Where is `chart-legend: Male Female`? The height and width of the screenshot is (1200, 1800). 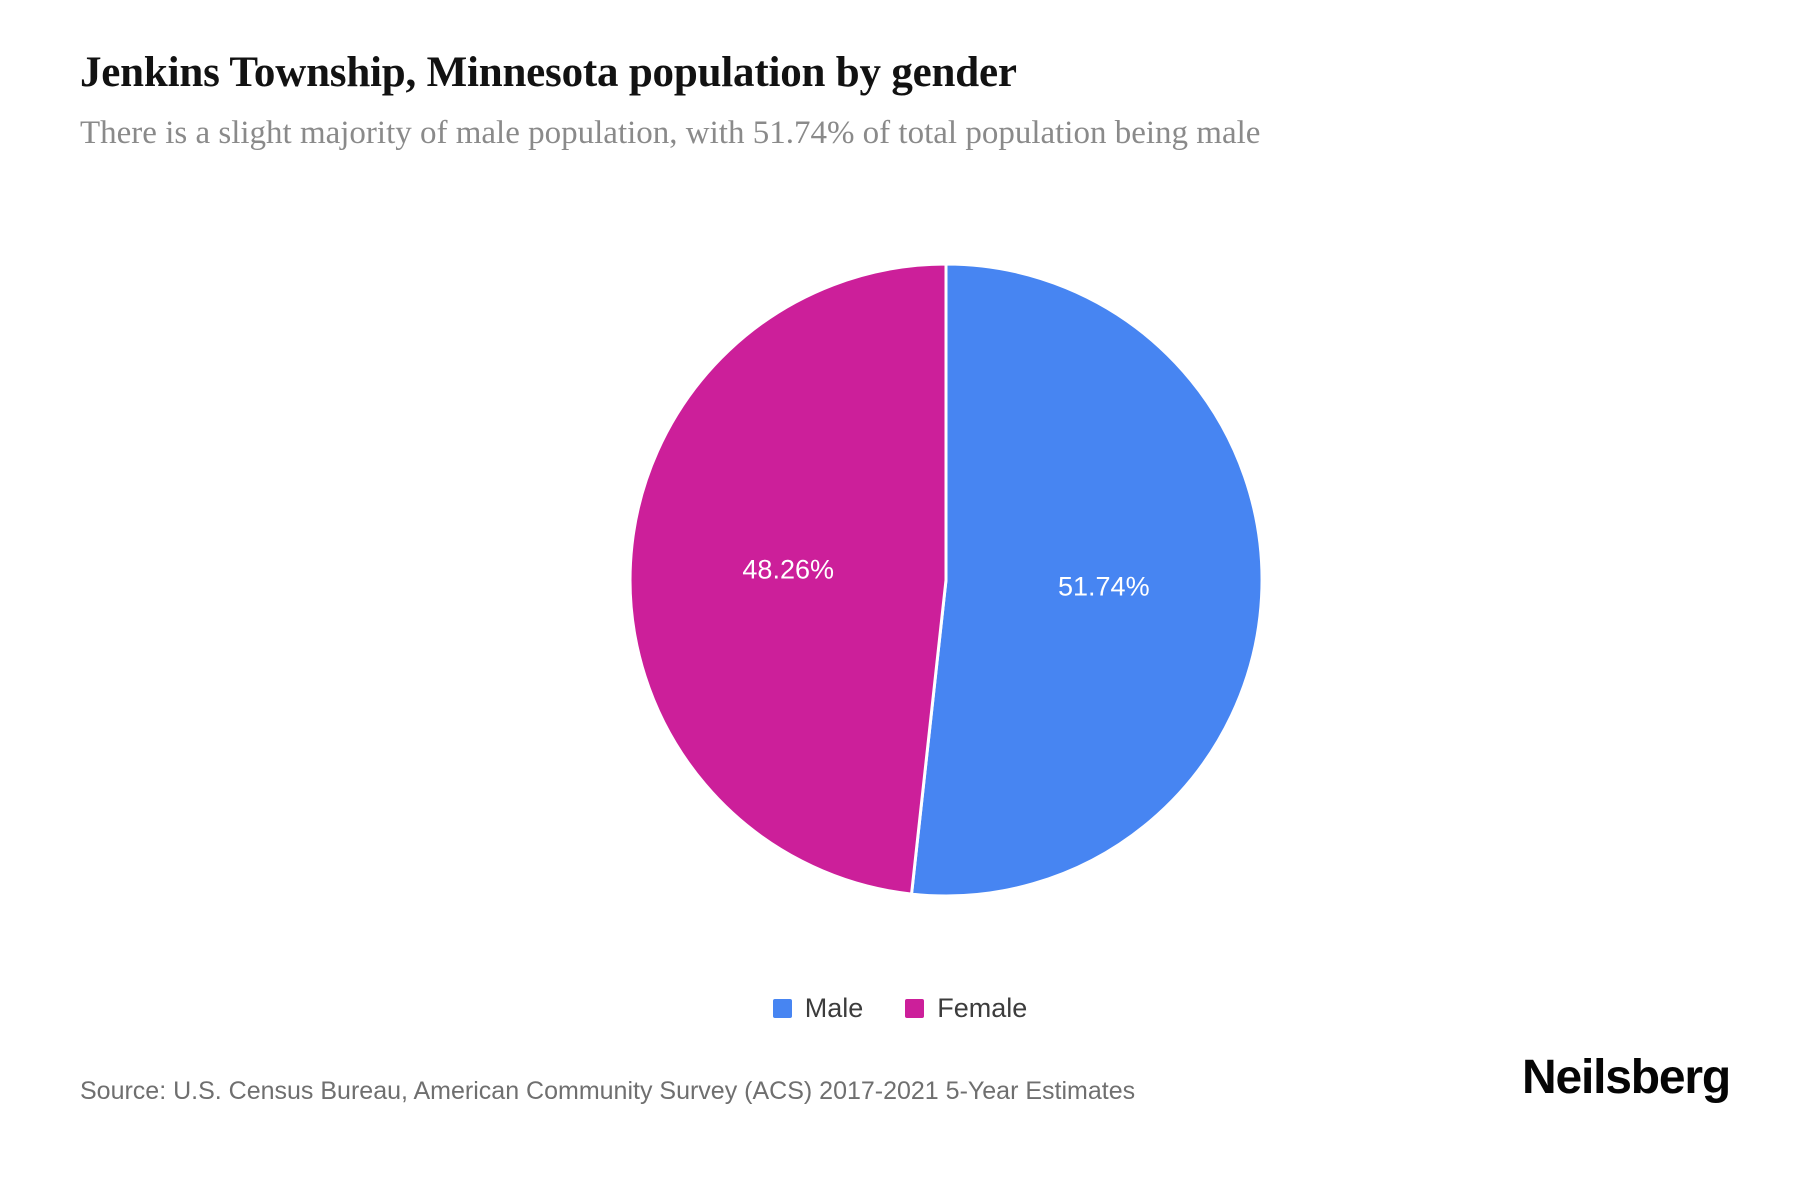 chart-legend: Male Female is located at coordinates (900, 1008).